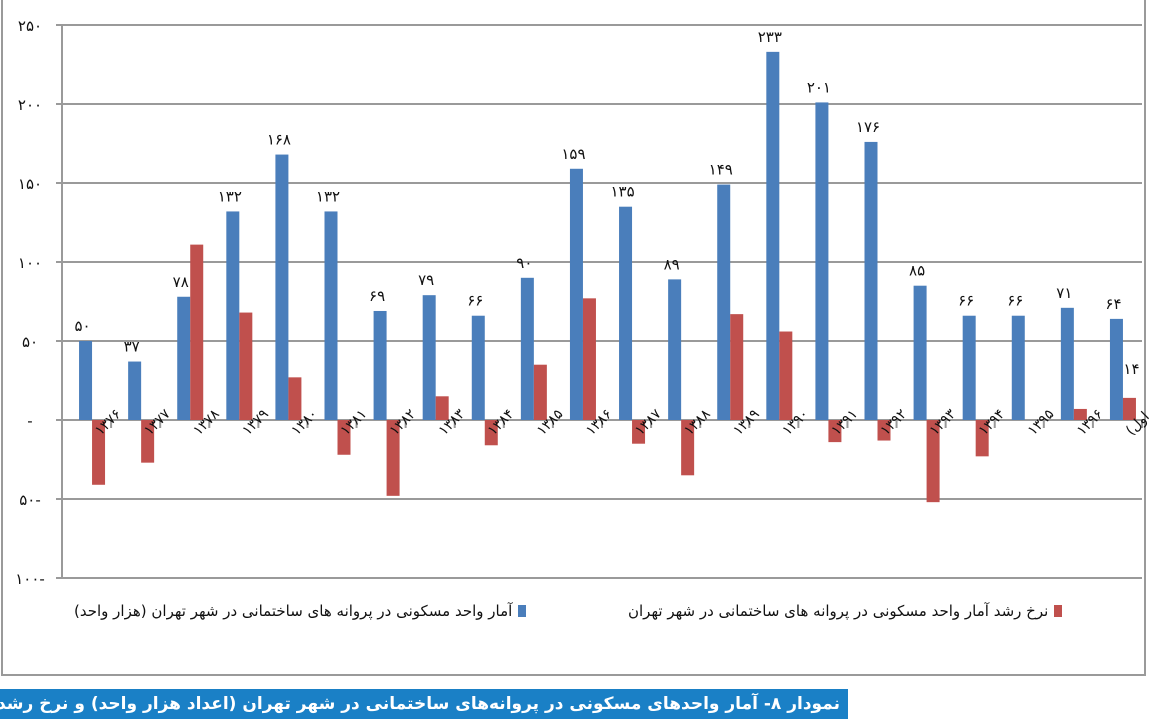 This screenshot has height=719, width=1150. I want to click on data-label-units: ۳۷, so click(132, 347).